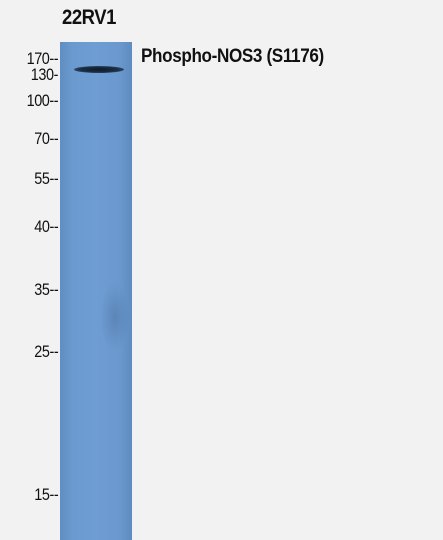 This screenshot has width=443, height=540. What do you see at coordinates (46, 138) in the screenshot?
I see `marker-label: 70--` at bounding box center [46, 138].